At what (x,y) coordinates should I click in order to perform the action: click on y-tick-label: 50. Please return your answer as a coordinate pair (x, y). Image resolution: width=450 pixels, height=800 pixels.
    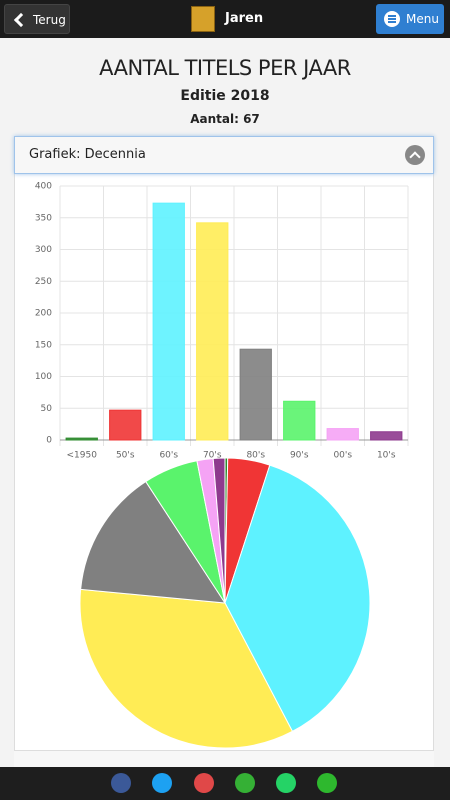
    Looking at the image, I should click on (47, 409).